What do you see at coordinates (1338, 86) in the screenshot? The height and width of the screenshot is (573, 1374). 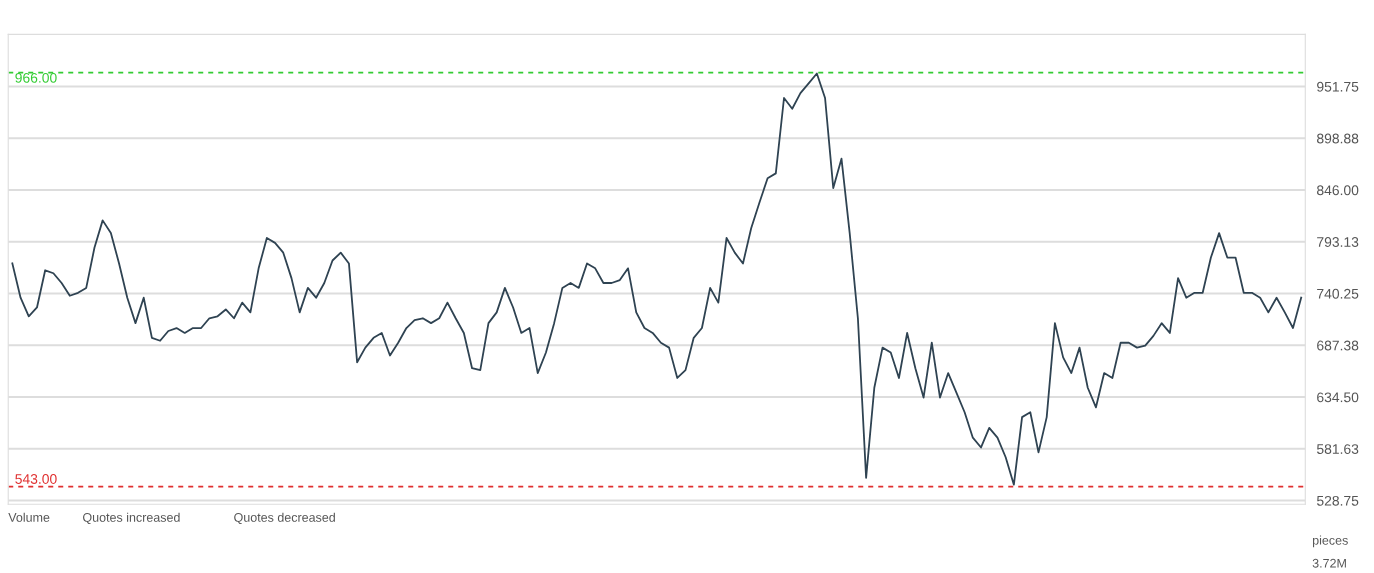 I see `y-tick-label: 951.75` at bounding box center [1338, 86].